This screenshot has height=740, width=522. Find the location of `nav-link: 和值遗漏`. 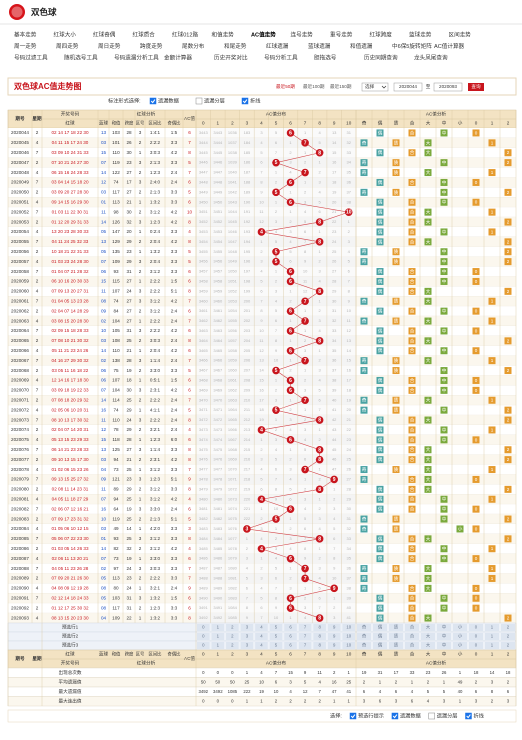

nav-link: 和值遗漏 is located at coordinates (361, 46).